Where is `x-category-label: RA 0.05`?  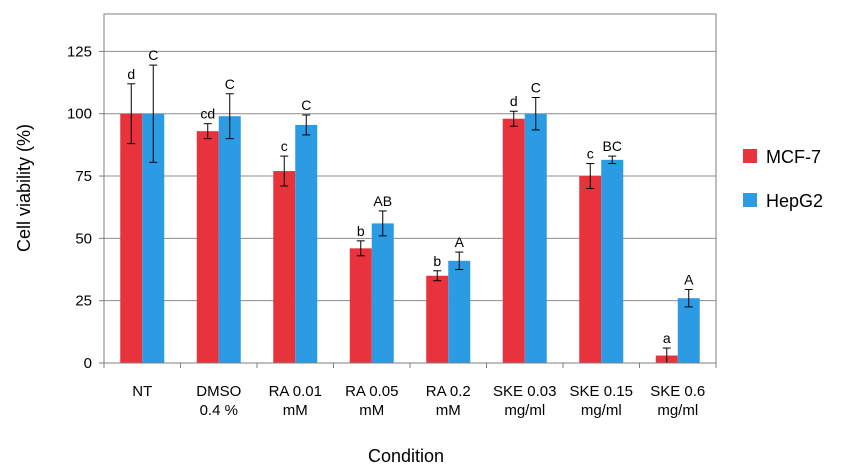 x-category-label: RA 0.05 is located at coordinates (371, 391).